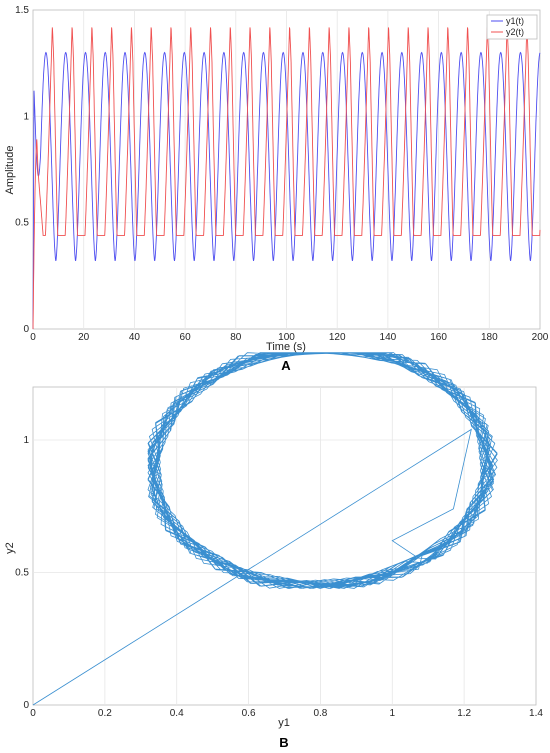 The width and height of the screenshot is (550, 753). Describe the element at coordinates (489, 337) in the screenshot. I see `time-series-xtick-label: 180` at that location.